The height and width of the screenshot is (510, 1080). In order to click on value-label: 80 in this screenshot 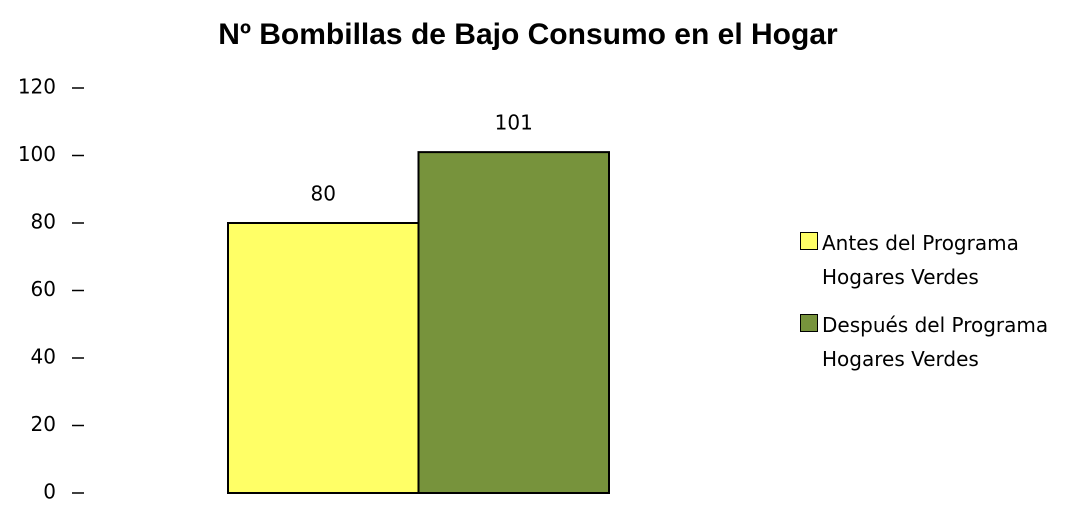, I will do `click(323, 194)`.